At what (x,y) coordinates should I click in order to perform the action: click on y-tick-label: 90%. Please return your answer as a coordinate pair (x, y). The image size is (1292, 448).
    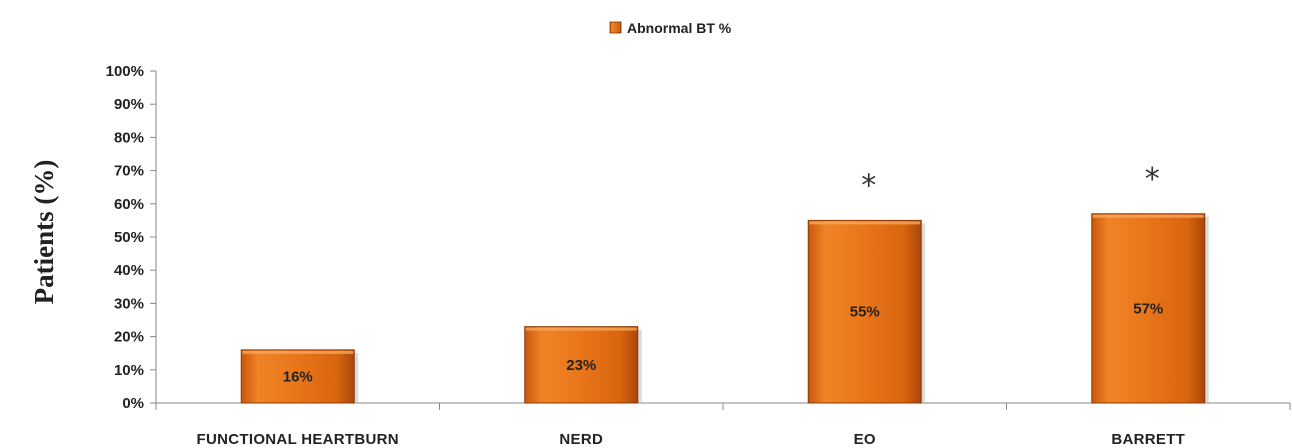
    Looking at the image, I should click on (129, 104).